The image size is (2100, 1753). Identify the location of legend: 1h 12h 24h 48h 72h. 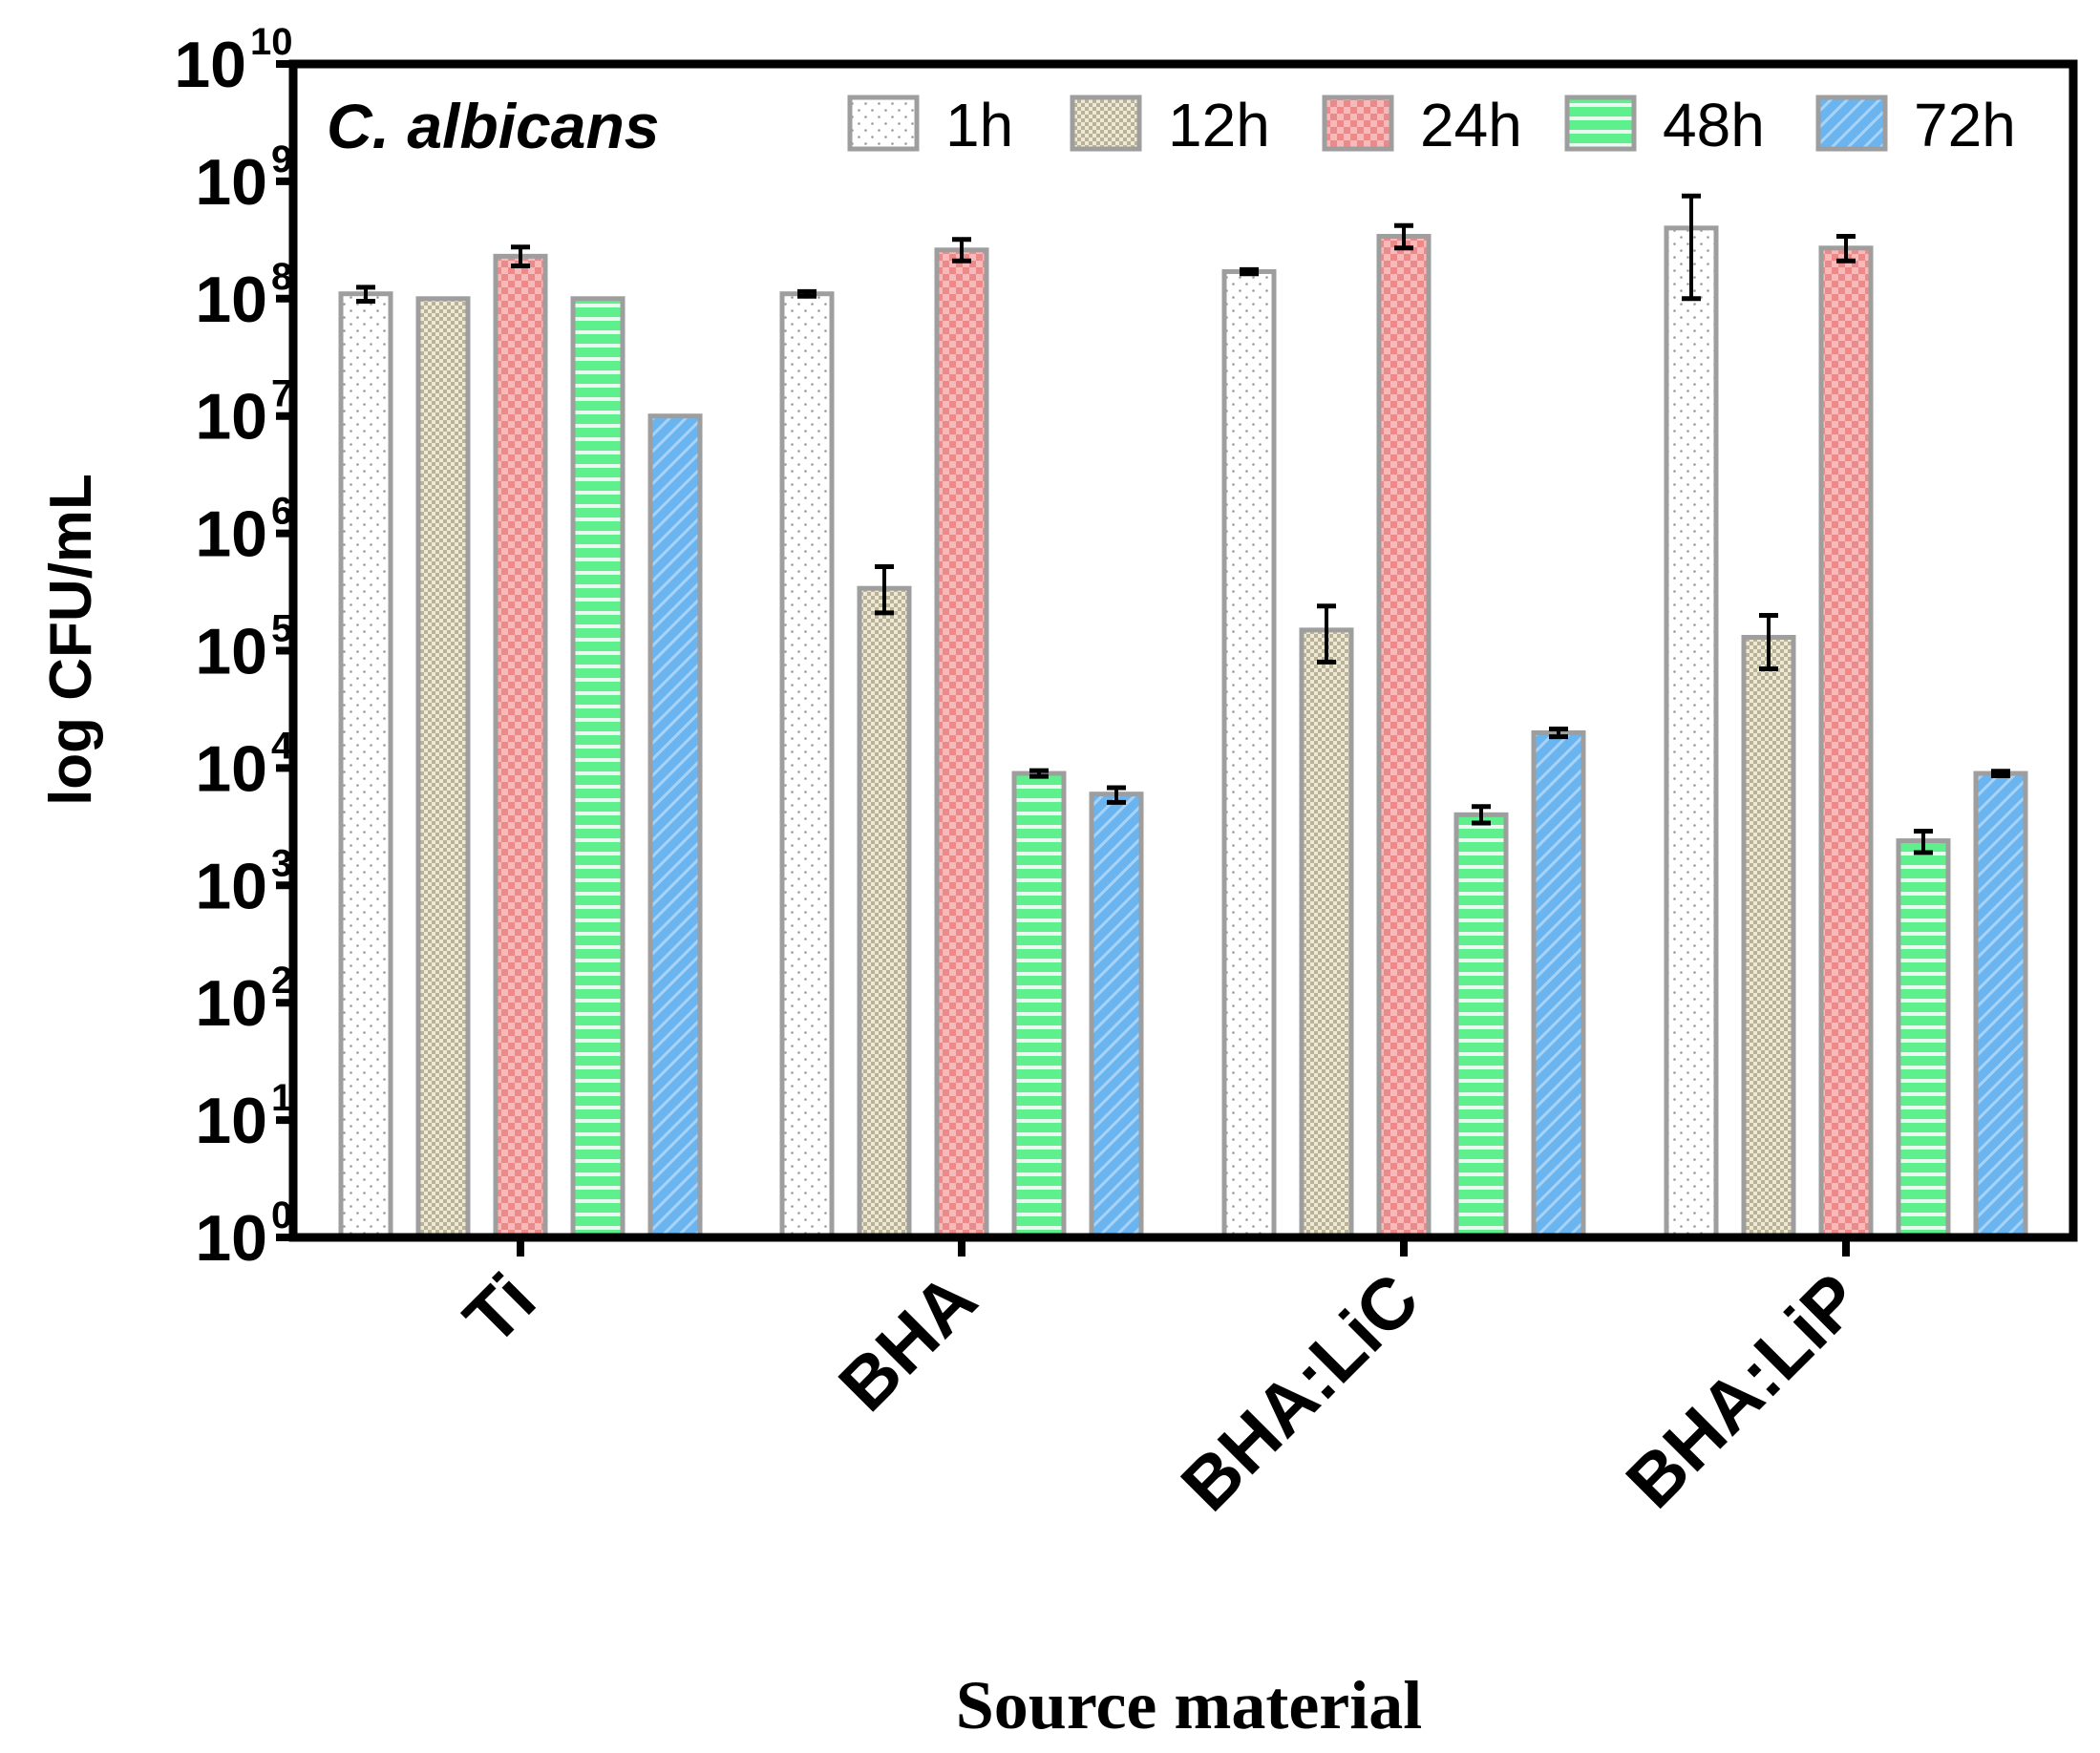
(1432, 125).